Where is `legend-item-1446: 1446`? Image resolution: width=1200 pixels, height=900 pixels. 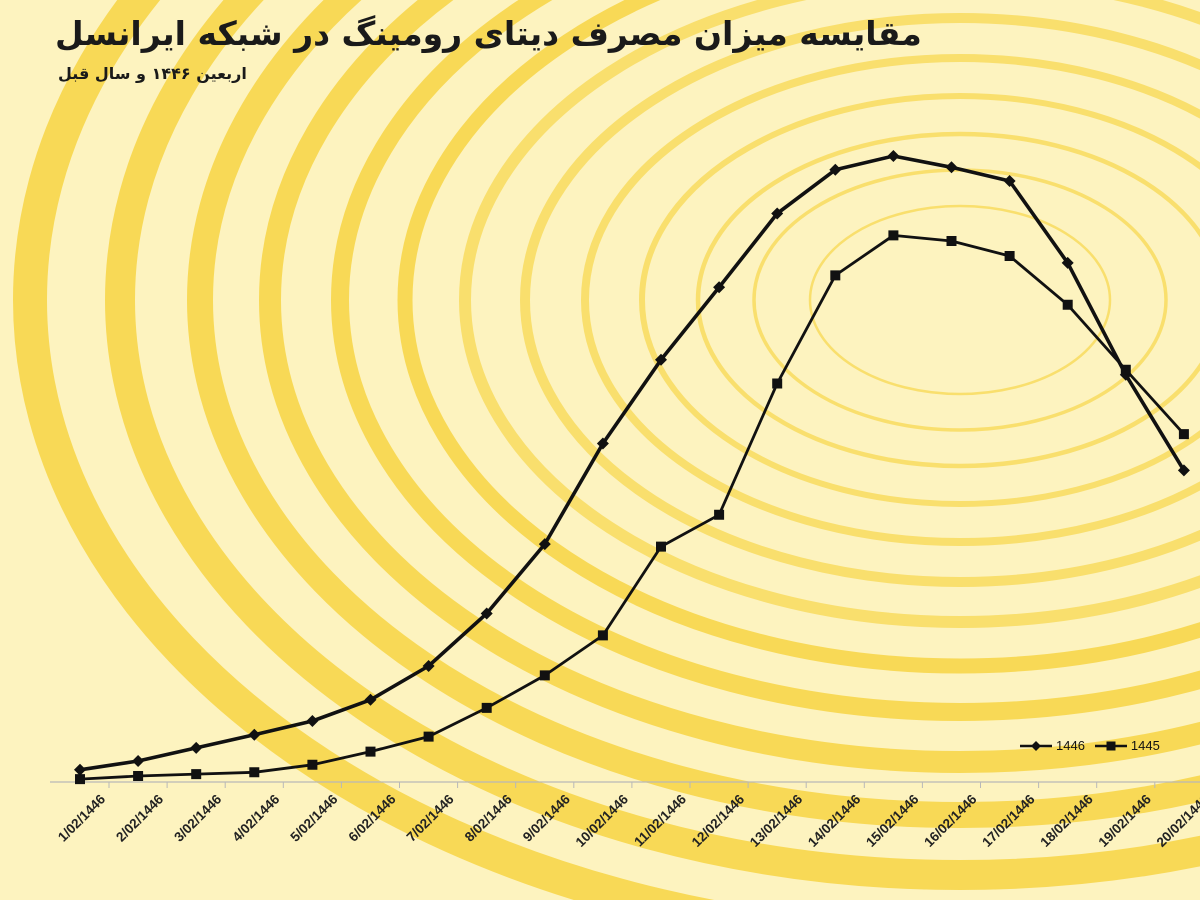
legend-item-1446: 1446 is located at coordinates (1051, 745).